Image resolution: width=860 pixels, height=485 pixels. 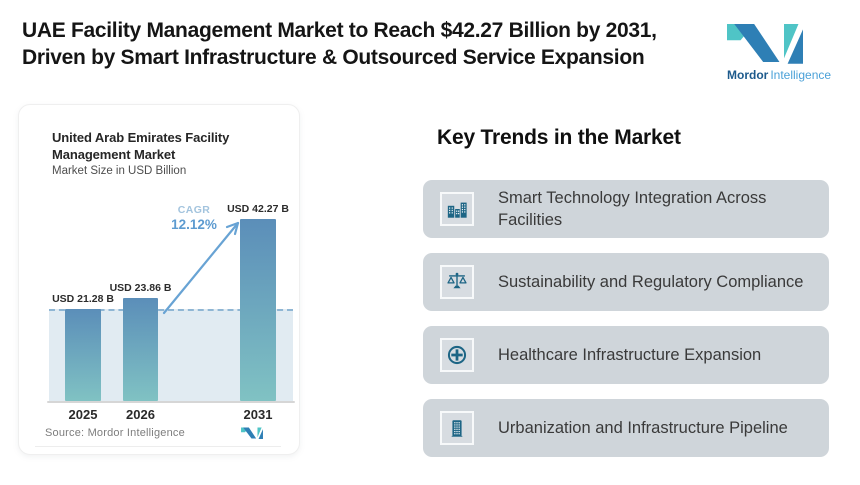 What do you see at coordinates (457, 428) in the screenshot?
I see `building-icon` at bounding box center [457, 428].